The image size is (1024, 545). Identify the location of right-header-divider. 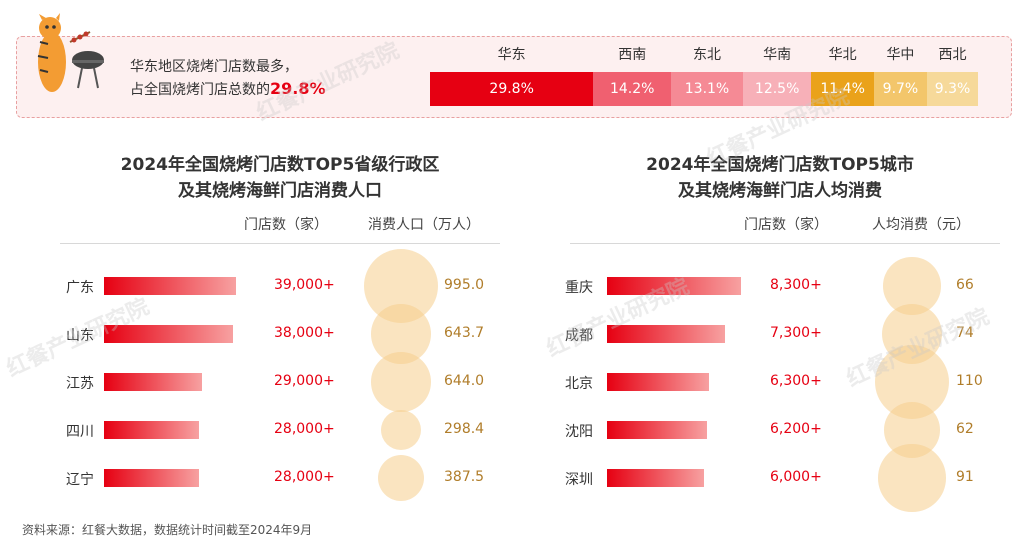
(785, 243).